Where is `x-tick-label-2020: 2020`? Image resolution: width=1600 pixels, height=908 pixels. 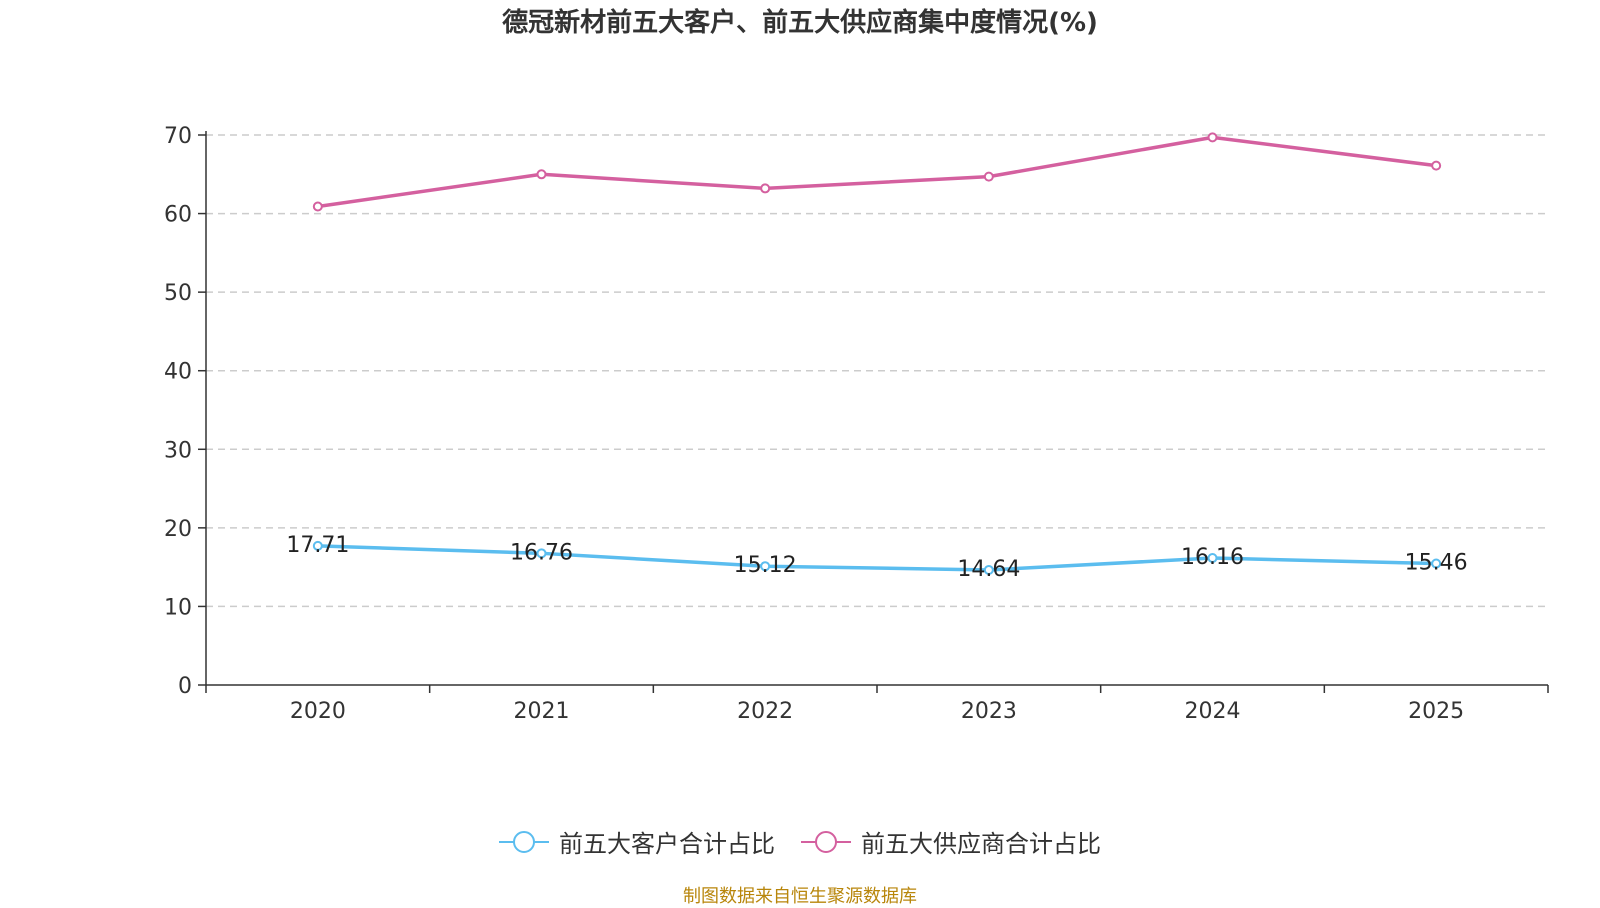
x-tick-label-2020: 2020 is located at coordinates (318, 711).